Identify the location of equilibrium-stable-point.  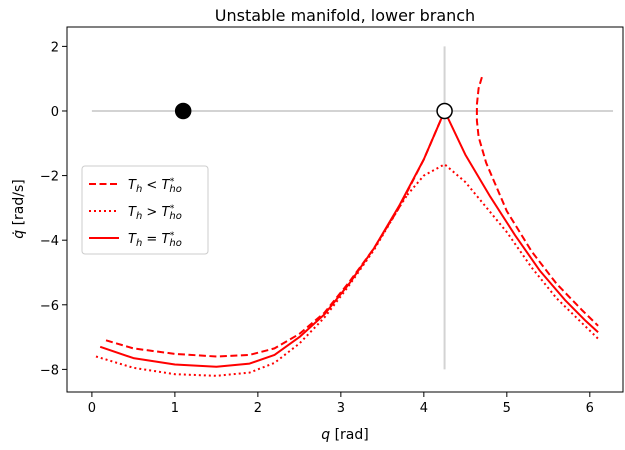
(183, 111).